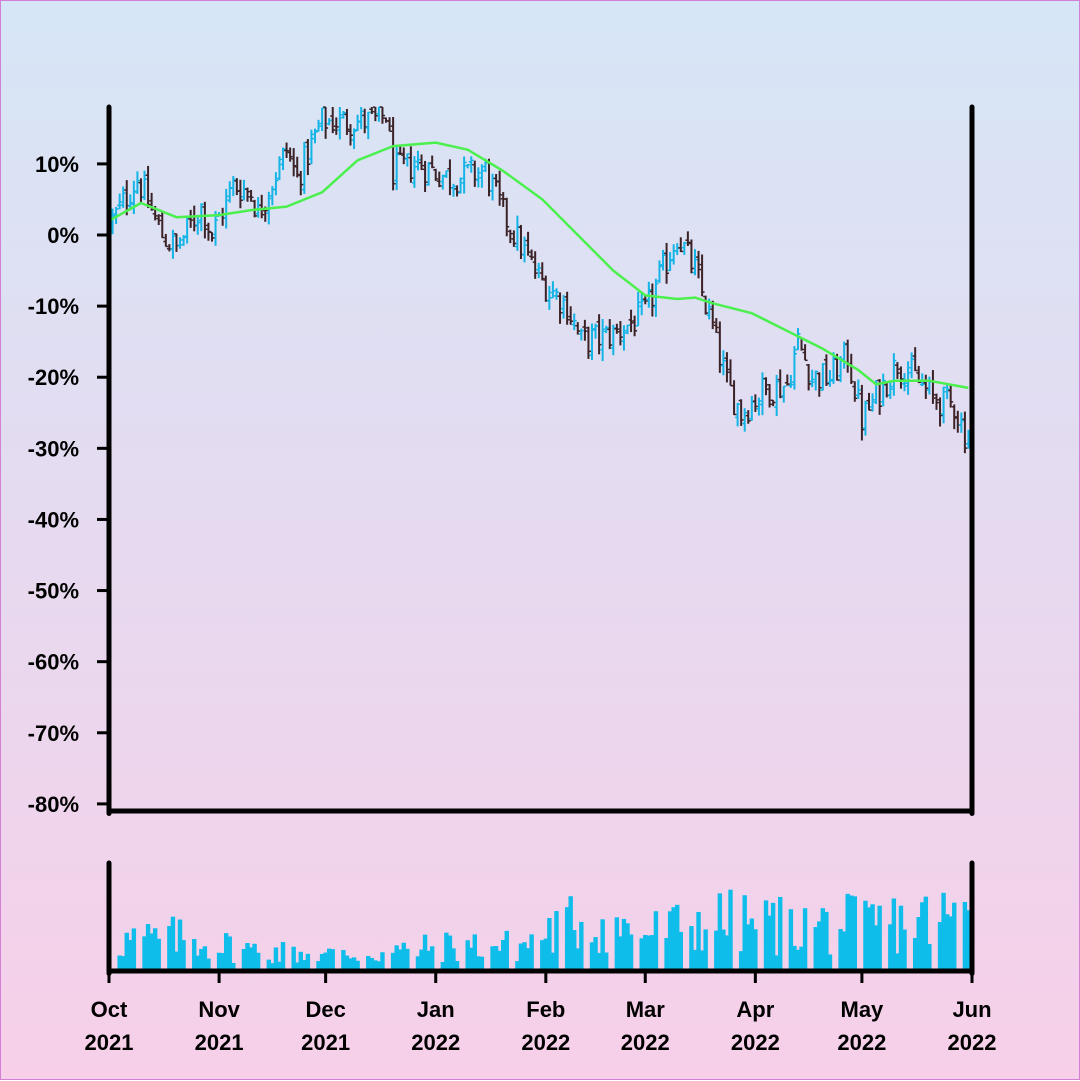 The width and height of the screenshot is (1080, 1081). What do you see at coordinates (971, 1009) in the screenshot?
I see `x-tick-label-month: Jun` at bounding box center [971, 1009].